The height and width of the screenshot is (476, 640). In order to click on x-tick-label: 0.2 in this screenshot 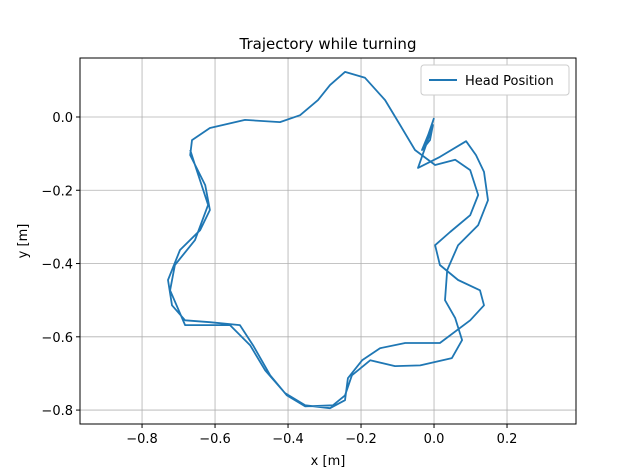, I will do `click(507, 439)`.